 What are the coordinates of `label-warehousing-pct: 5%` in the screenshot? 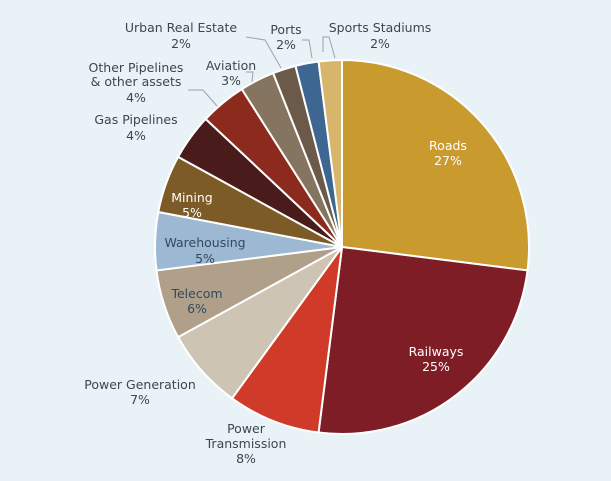 It's located at (205, 258).